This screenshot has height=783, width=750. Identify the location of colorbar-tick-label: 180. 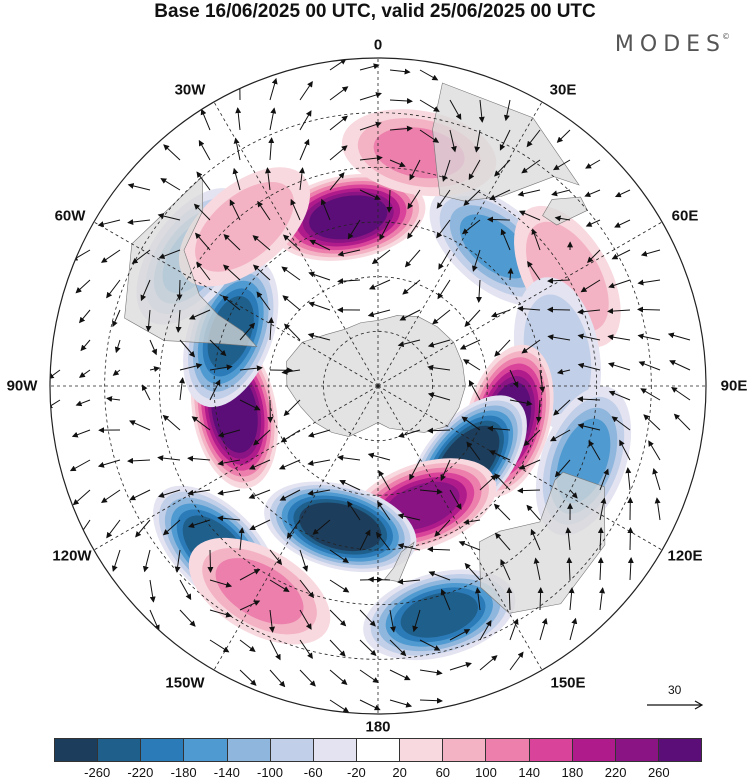
(572, 772).